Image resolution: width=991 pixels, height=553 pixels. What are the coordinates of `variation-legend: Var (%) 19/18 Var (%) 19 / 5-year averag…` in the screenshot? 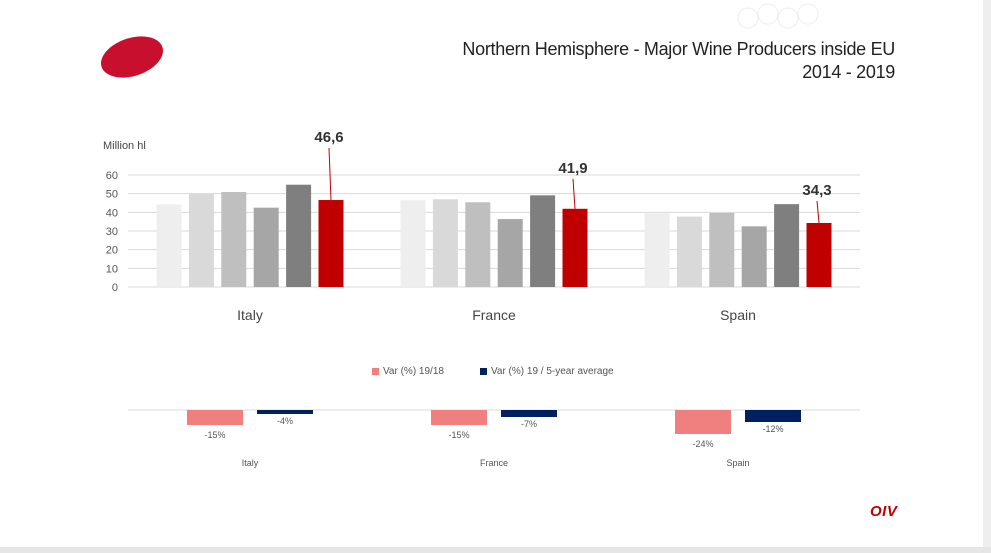 It's located at (493, 371).